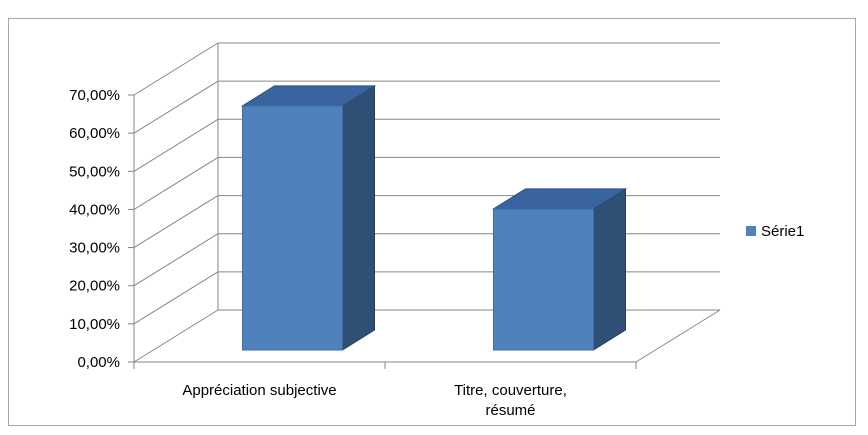  Describe the element at coordinates (94, 248) in the screenshot. I see `y-tick-label-3: 30,00%` at that location.